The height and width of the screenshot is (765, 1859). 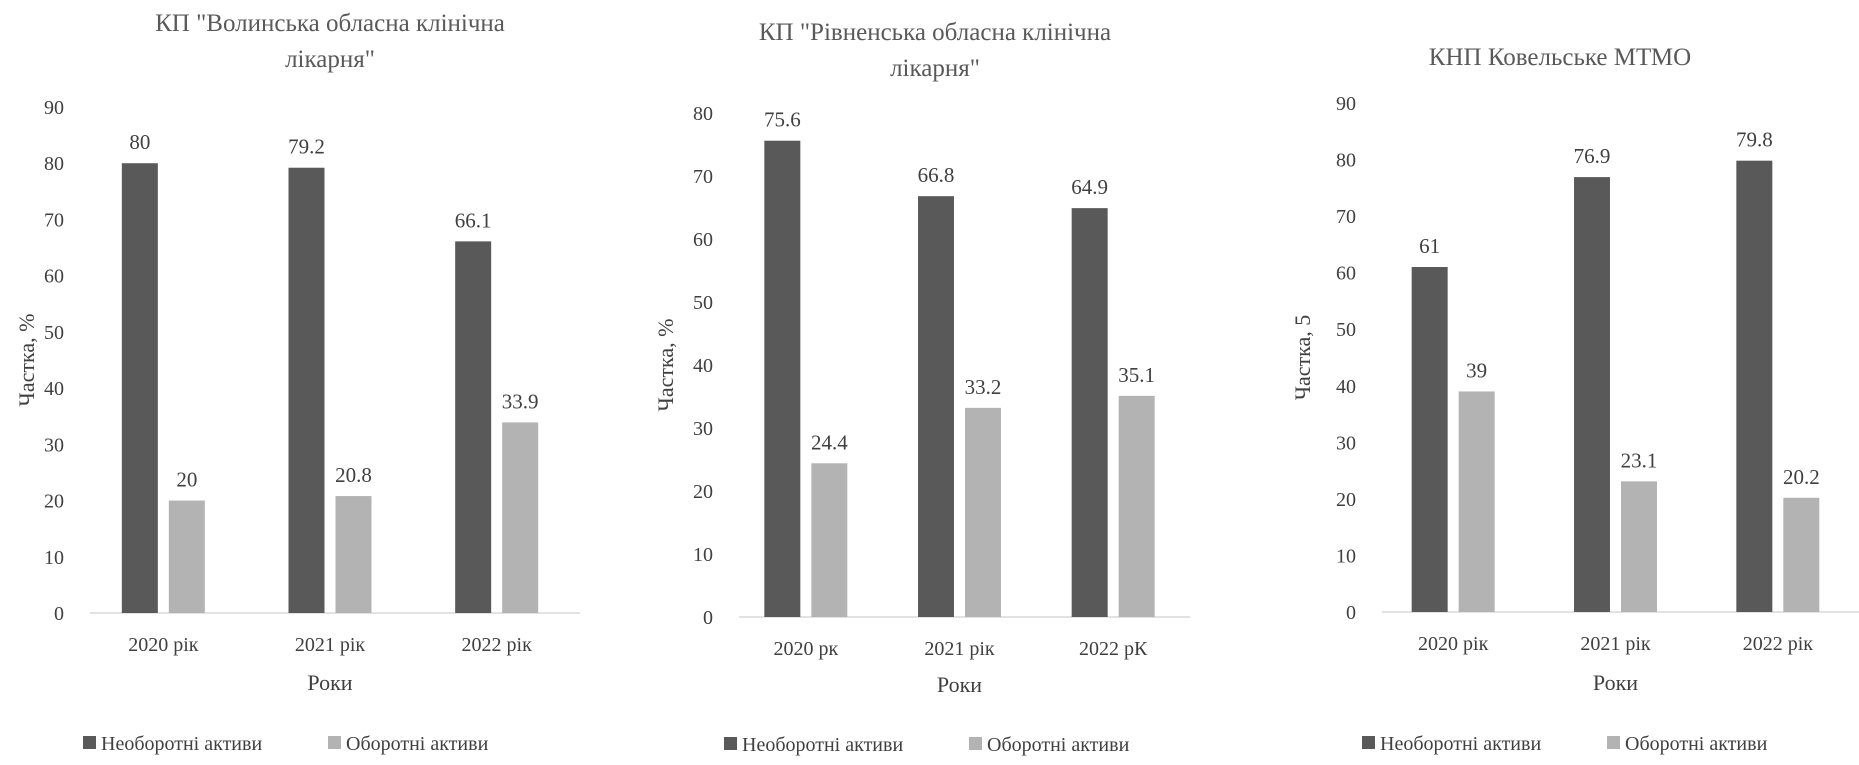 What do you see at coordinates (829, 442) in the screenshot?
I see `data-label: 24.4` at bounding box center [829, 442].